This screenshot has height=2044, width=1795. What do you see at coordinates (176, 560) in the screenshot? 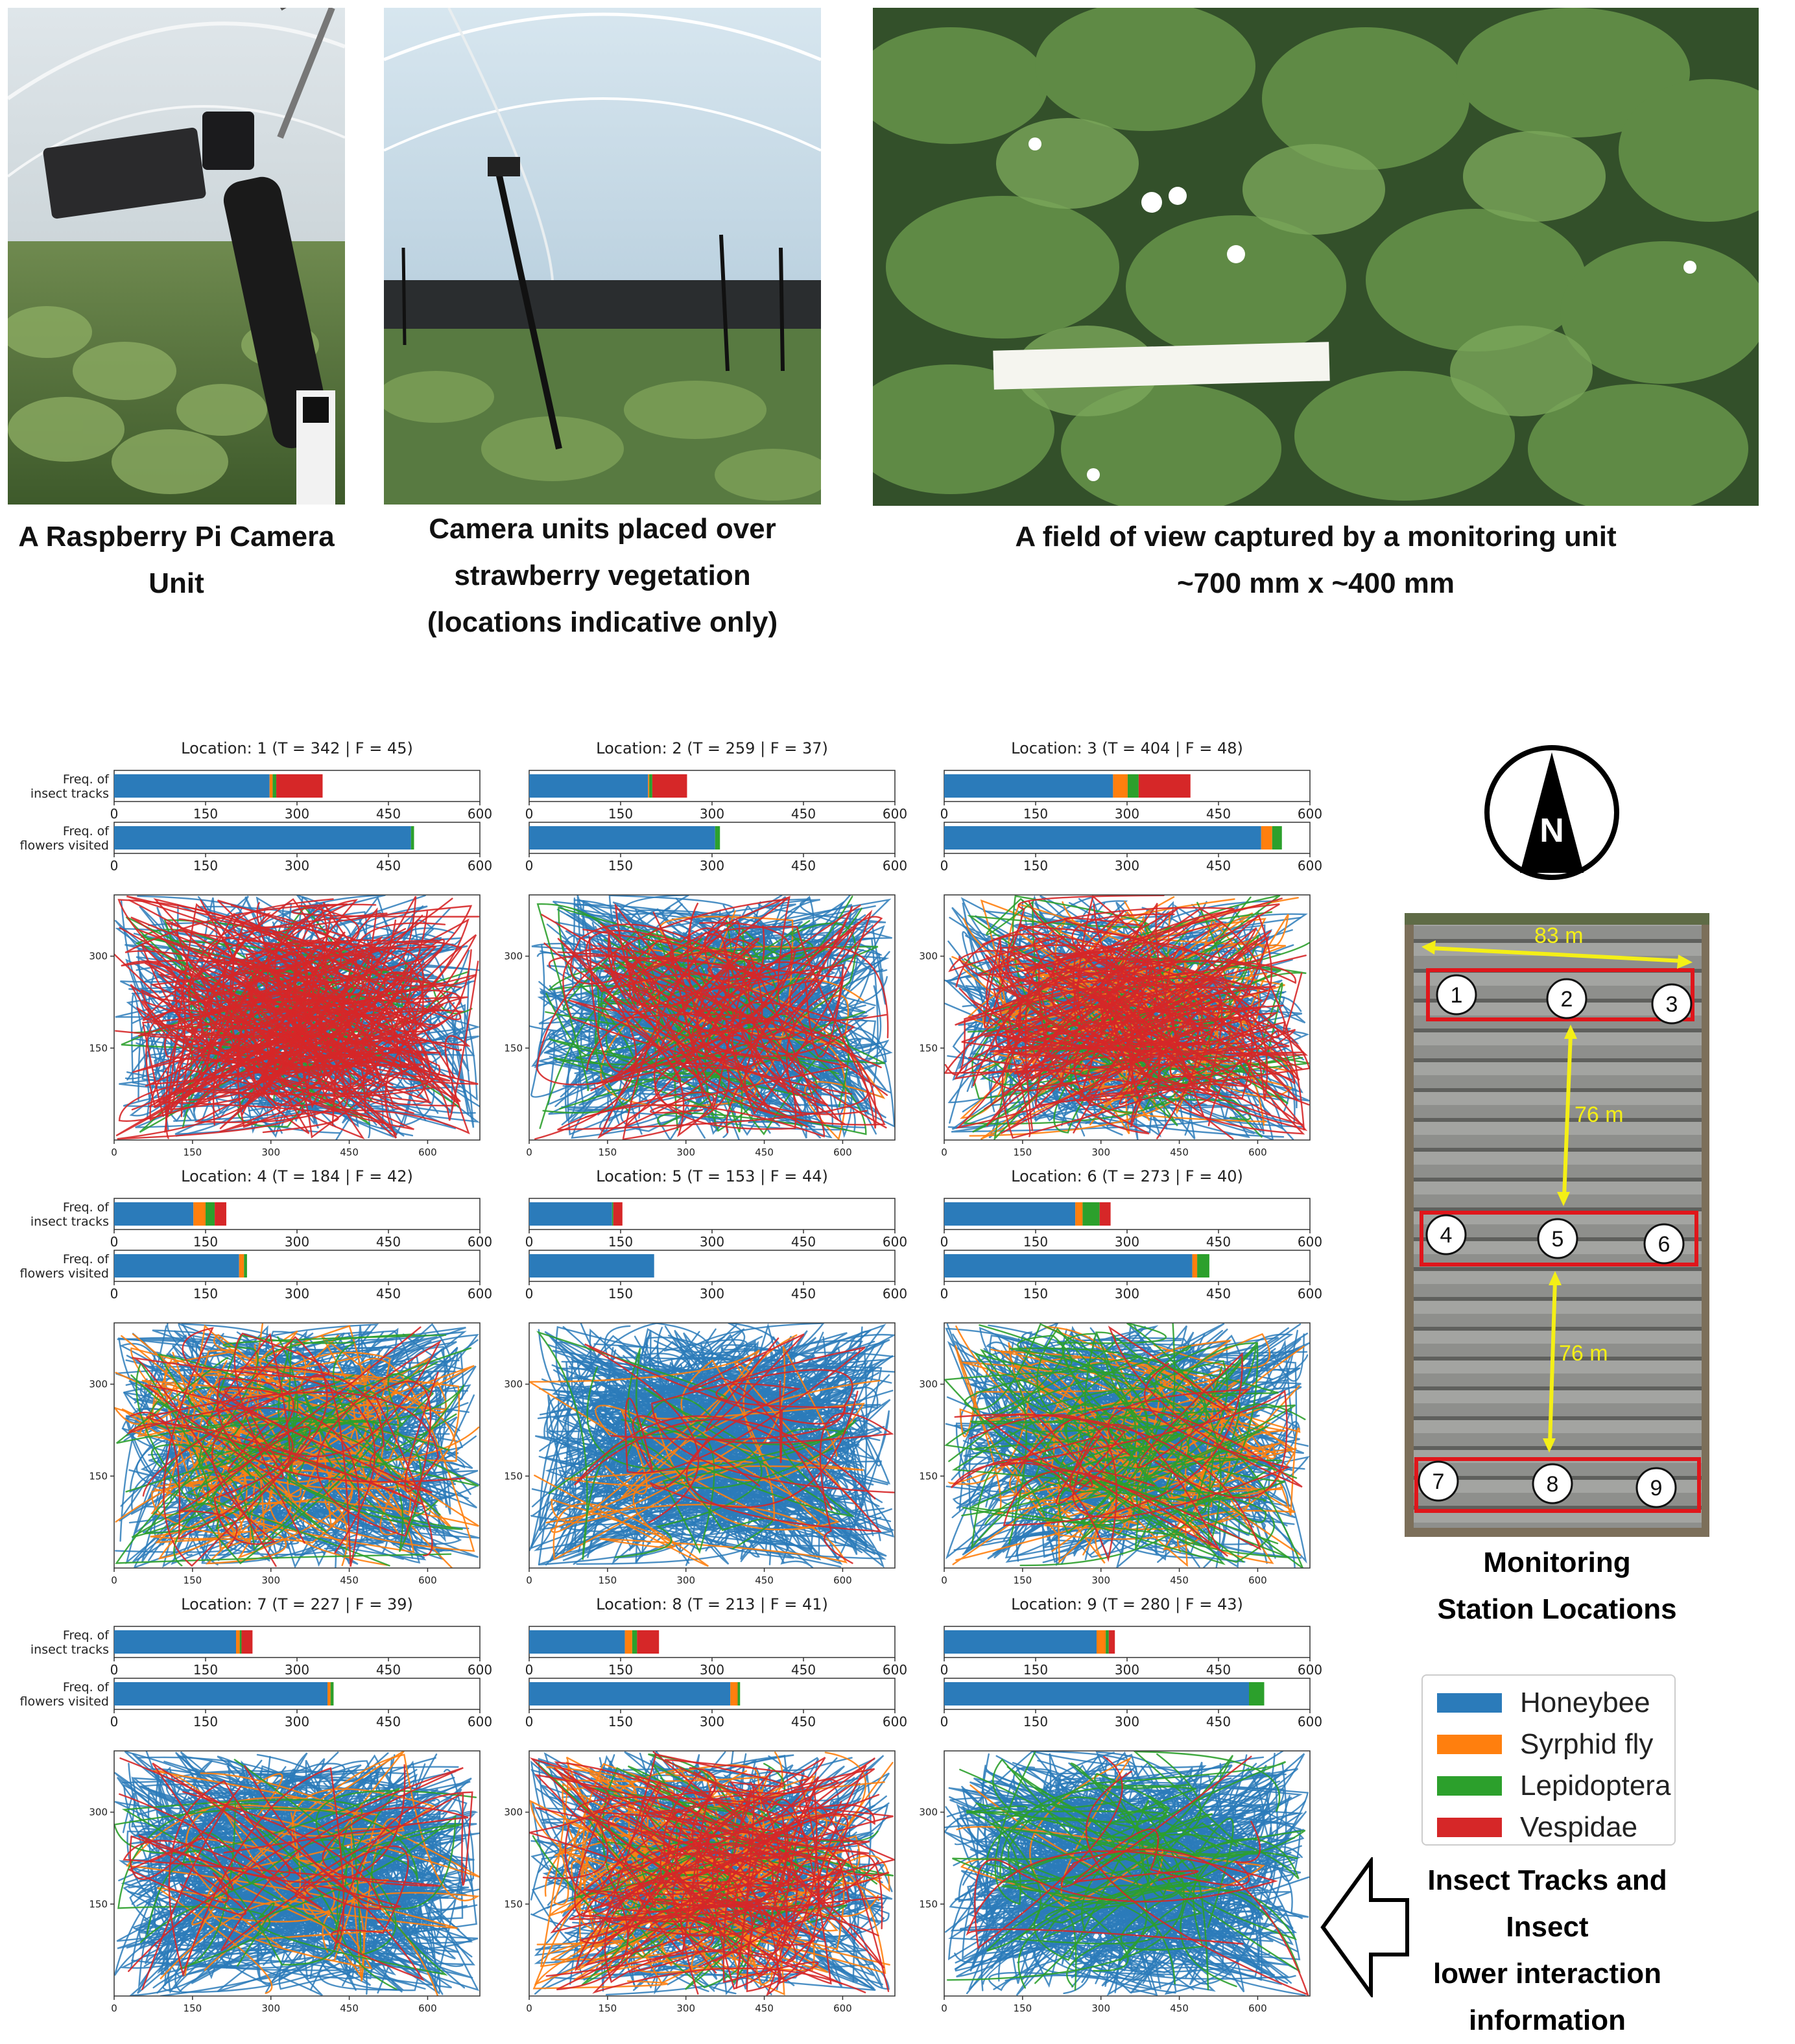
I see `camera-unit-caption: A Raspberry Pi Camera Unit` at bounding box center [176, 560].